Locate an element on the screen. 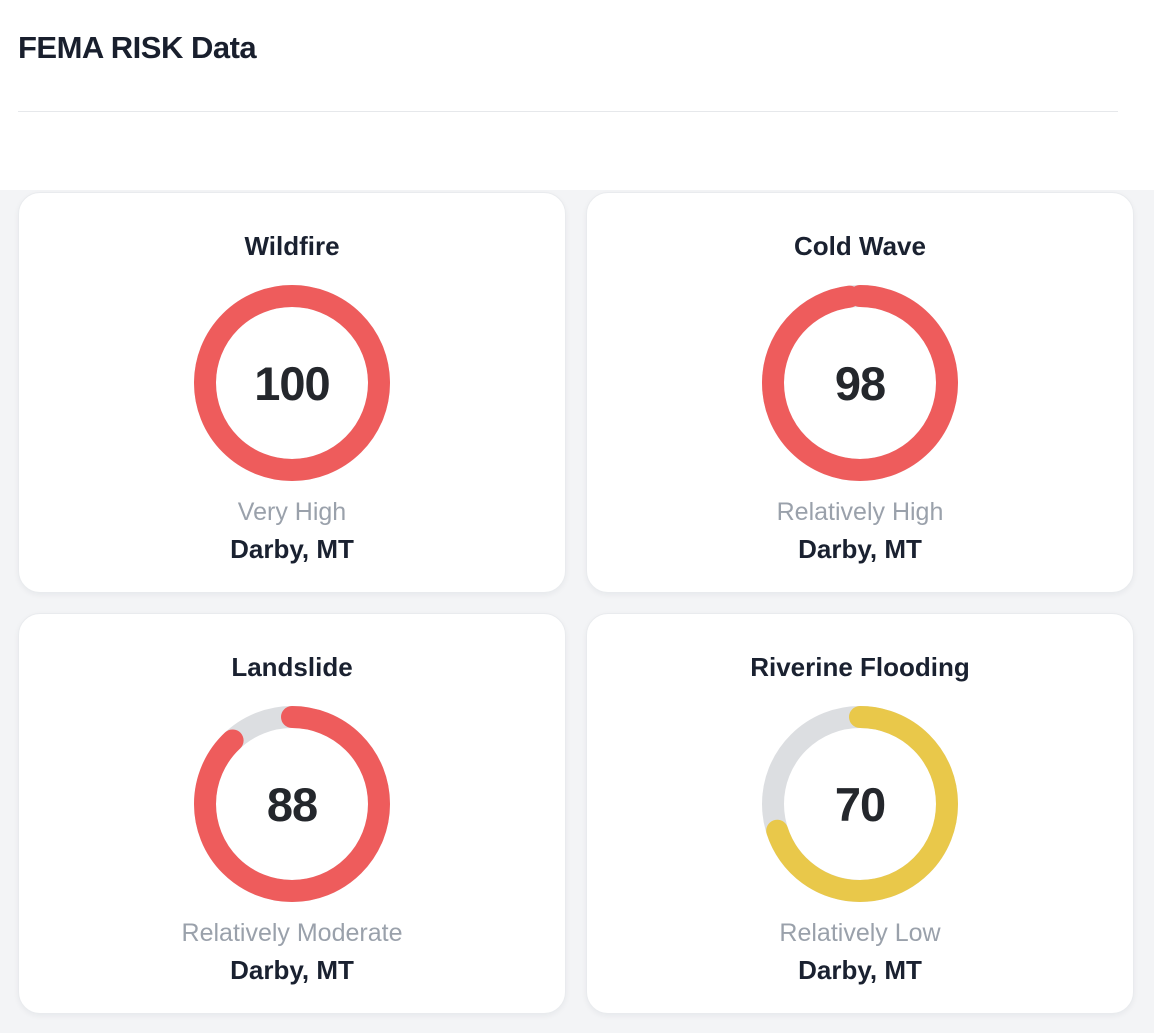 The width and height of the screenshot is (1154, 1033). risk-card-title: Riverine Flooding is located at coordinates (860, 667).